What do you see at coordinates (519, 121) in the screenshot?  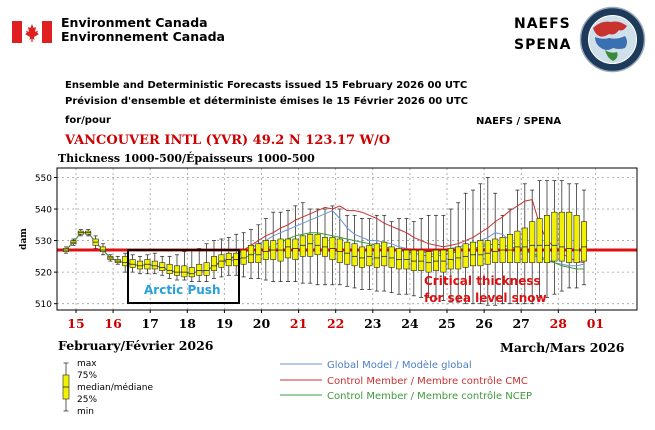 I see `naefs-spena-label: NAEFS / SPENA` at bounding box center [519, 121].